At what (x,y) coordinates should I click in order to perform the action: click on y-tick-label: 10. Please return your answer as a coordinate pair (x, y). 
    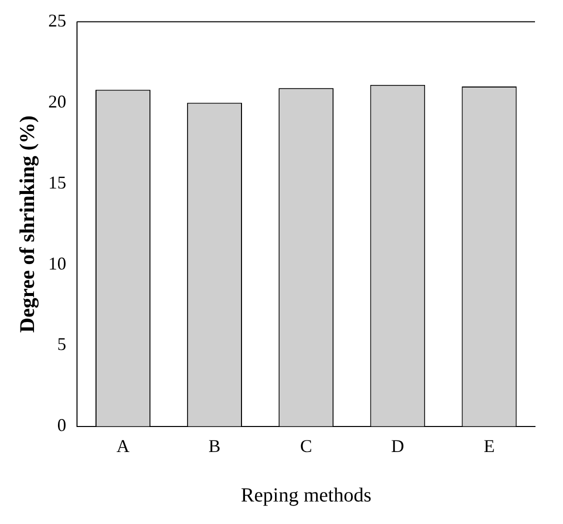
    Looking at the image, I should click on (57, 263).